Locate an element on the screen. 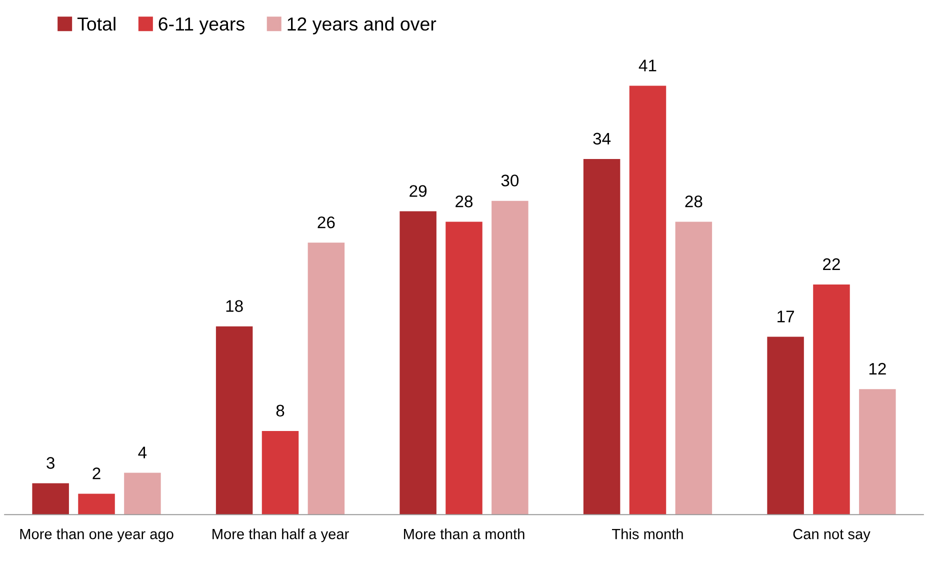  data-label: 22 is located at coordinates (831, 264).